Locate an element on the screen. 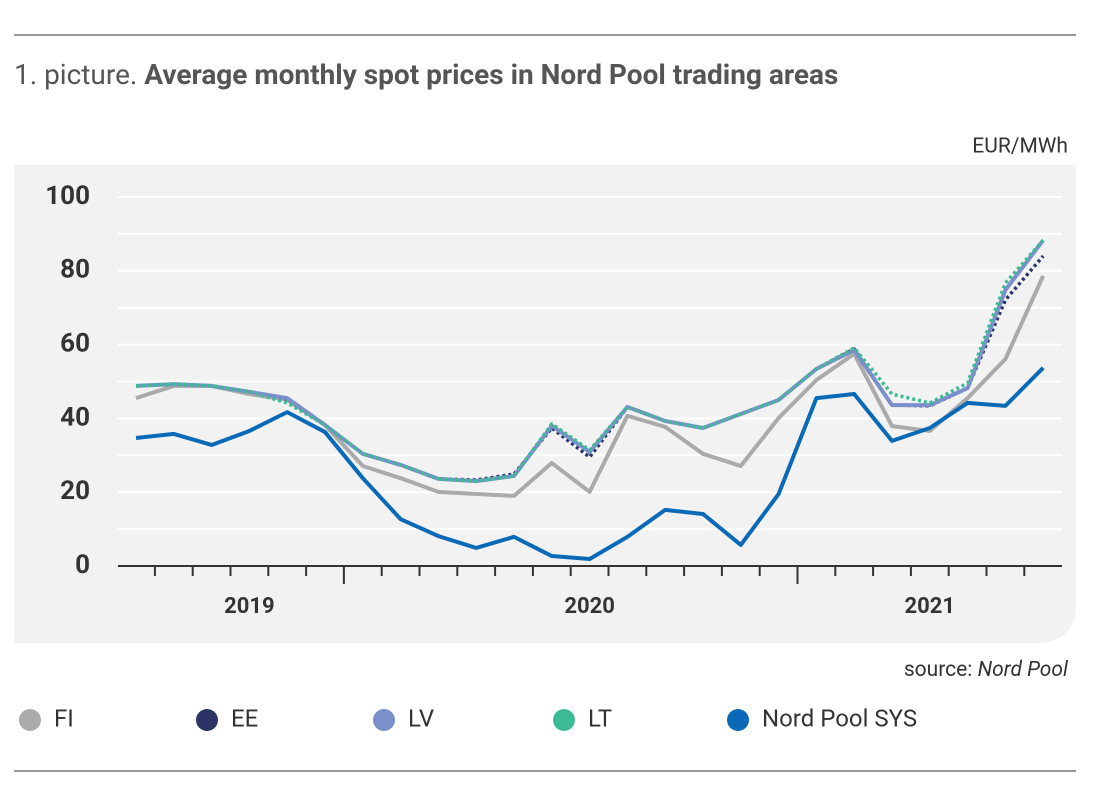 The image size is (1104, 787). source-label: source: is located at coordinates (938, 670).